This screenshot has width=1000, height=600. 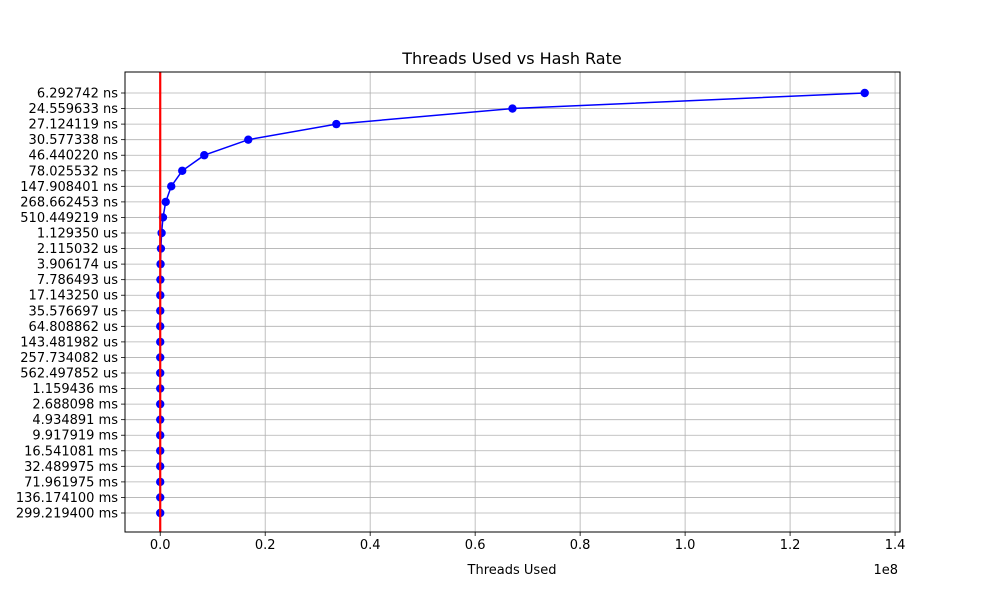 I want to click on x-tick-label: 1.0, so click(x=685, y=545).